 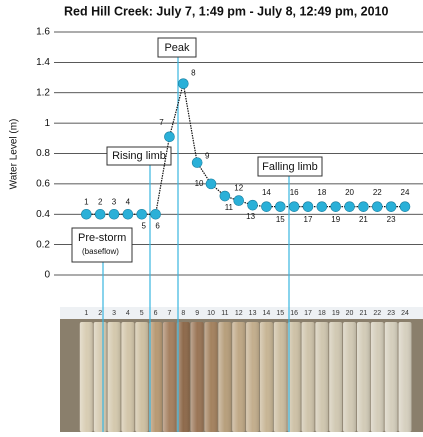 I want to click on sample-number: 17, so click(x=308, y=313).